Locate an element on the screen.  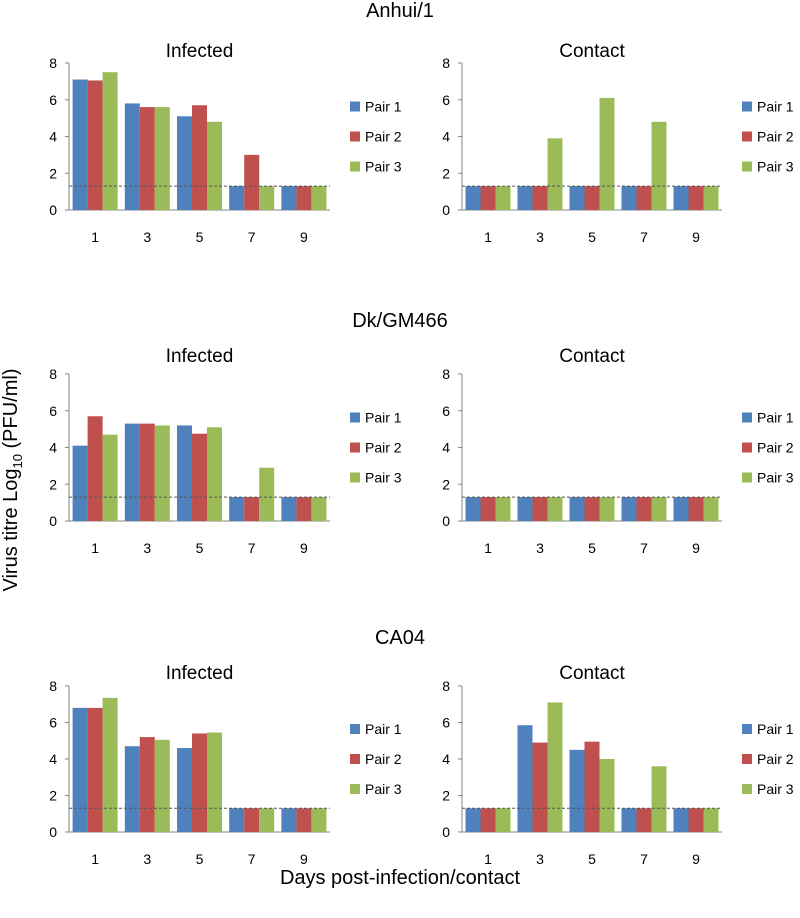
chart-ca04-infected: CA04 Infected 0 2 4 6 8 1 3 5 7 9 Pair 1 Pair 2 Pair 3 is located at coordinates (237, 747).